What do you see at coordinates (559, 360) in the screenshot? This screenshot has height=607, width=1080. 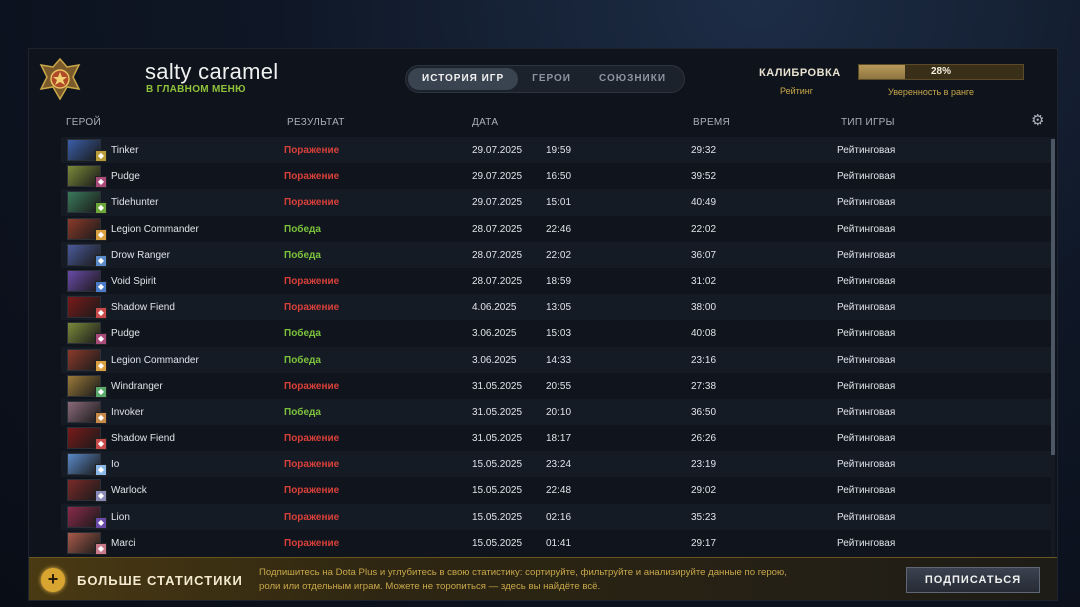 I see `match-start-time: 14:33` at bounding box center [559, 360].